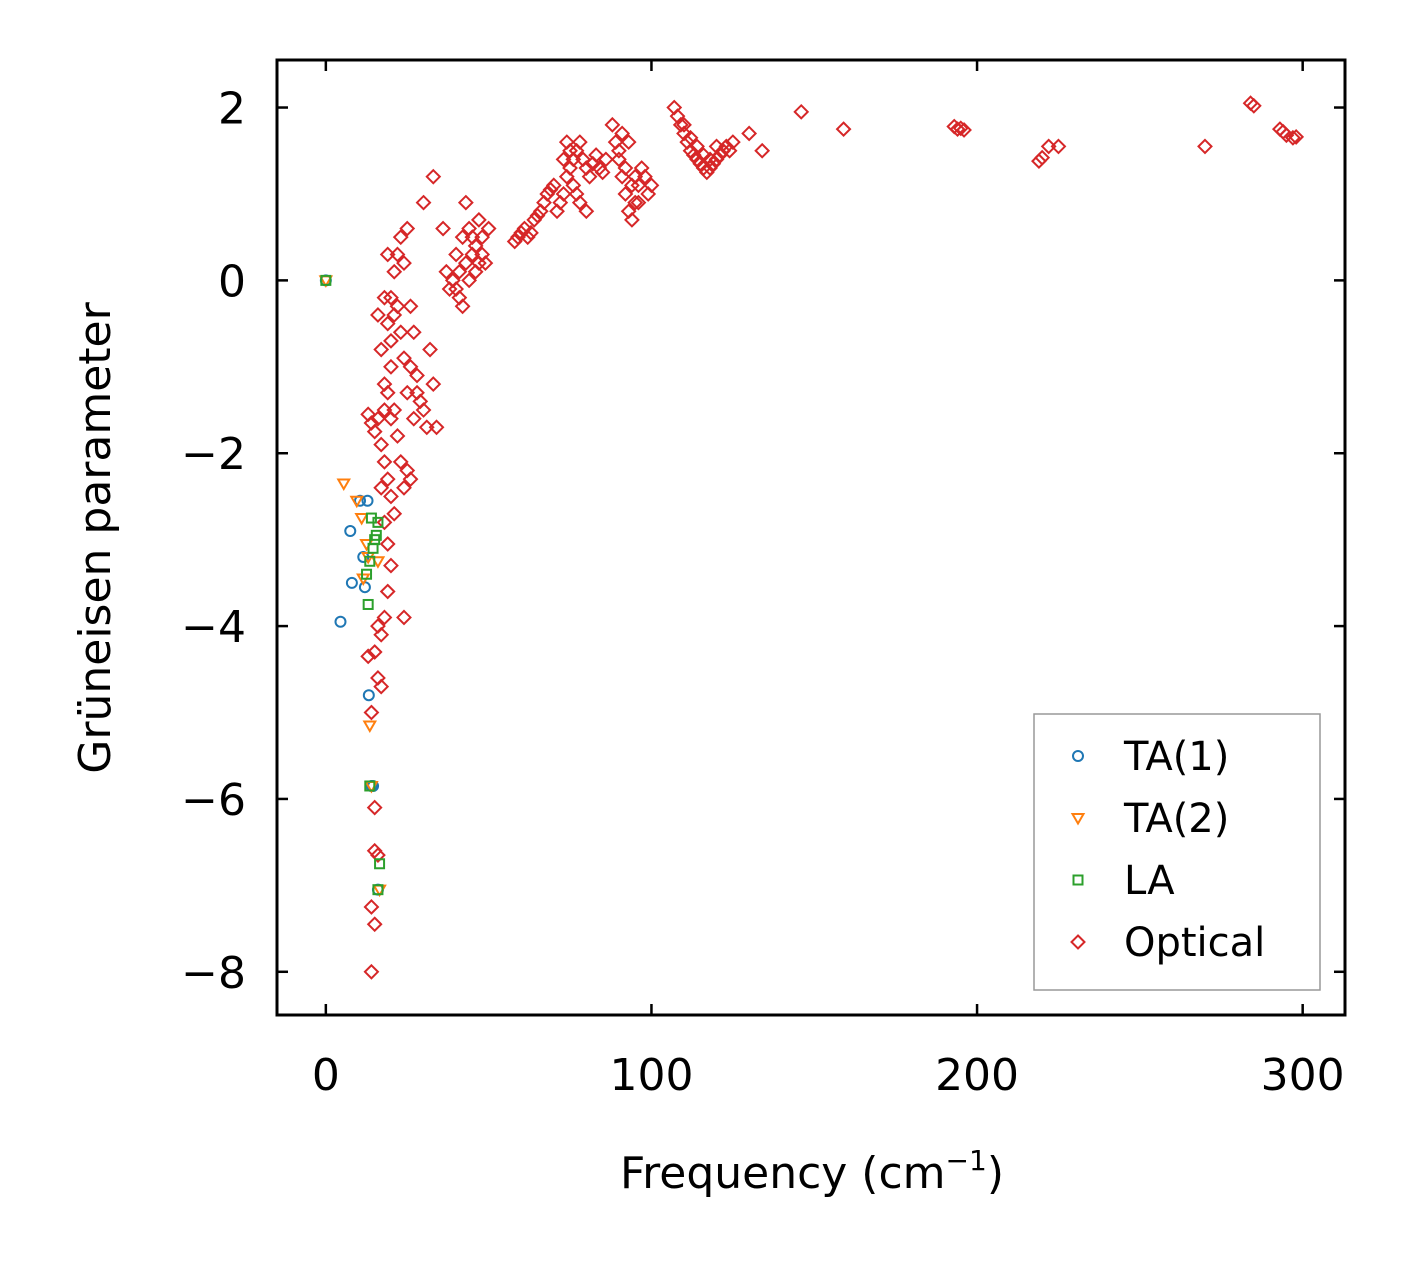  What do you see at coordinates (1176, 819) in the screenshot?
I see `legend-label: TA(2)` at bounding box center [1176, 819].